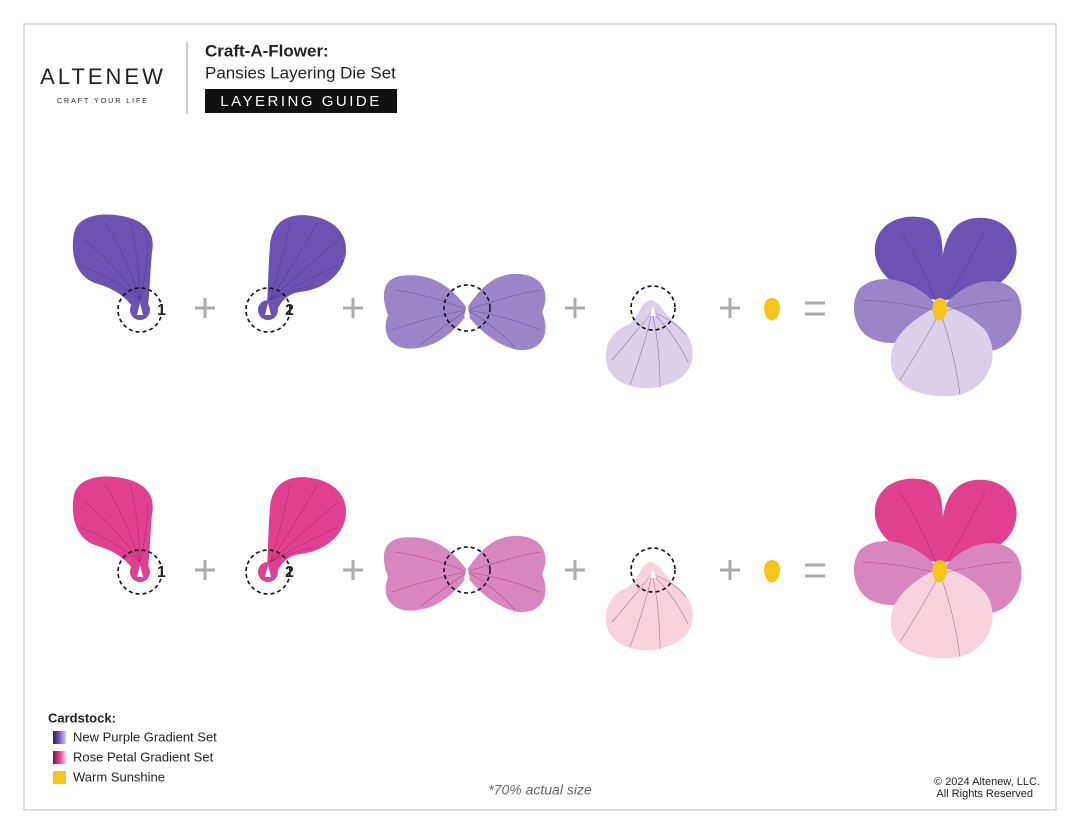  What do you see at coordinates (267, 50) in the screenshot?
I see `title: Craft-A-Flower:` at bounding box center [267, 50].